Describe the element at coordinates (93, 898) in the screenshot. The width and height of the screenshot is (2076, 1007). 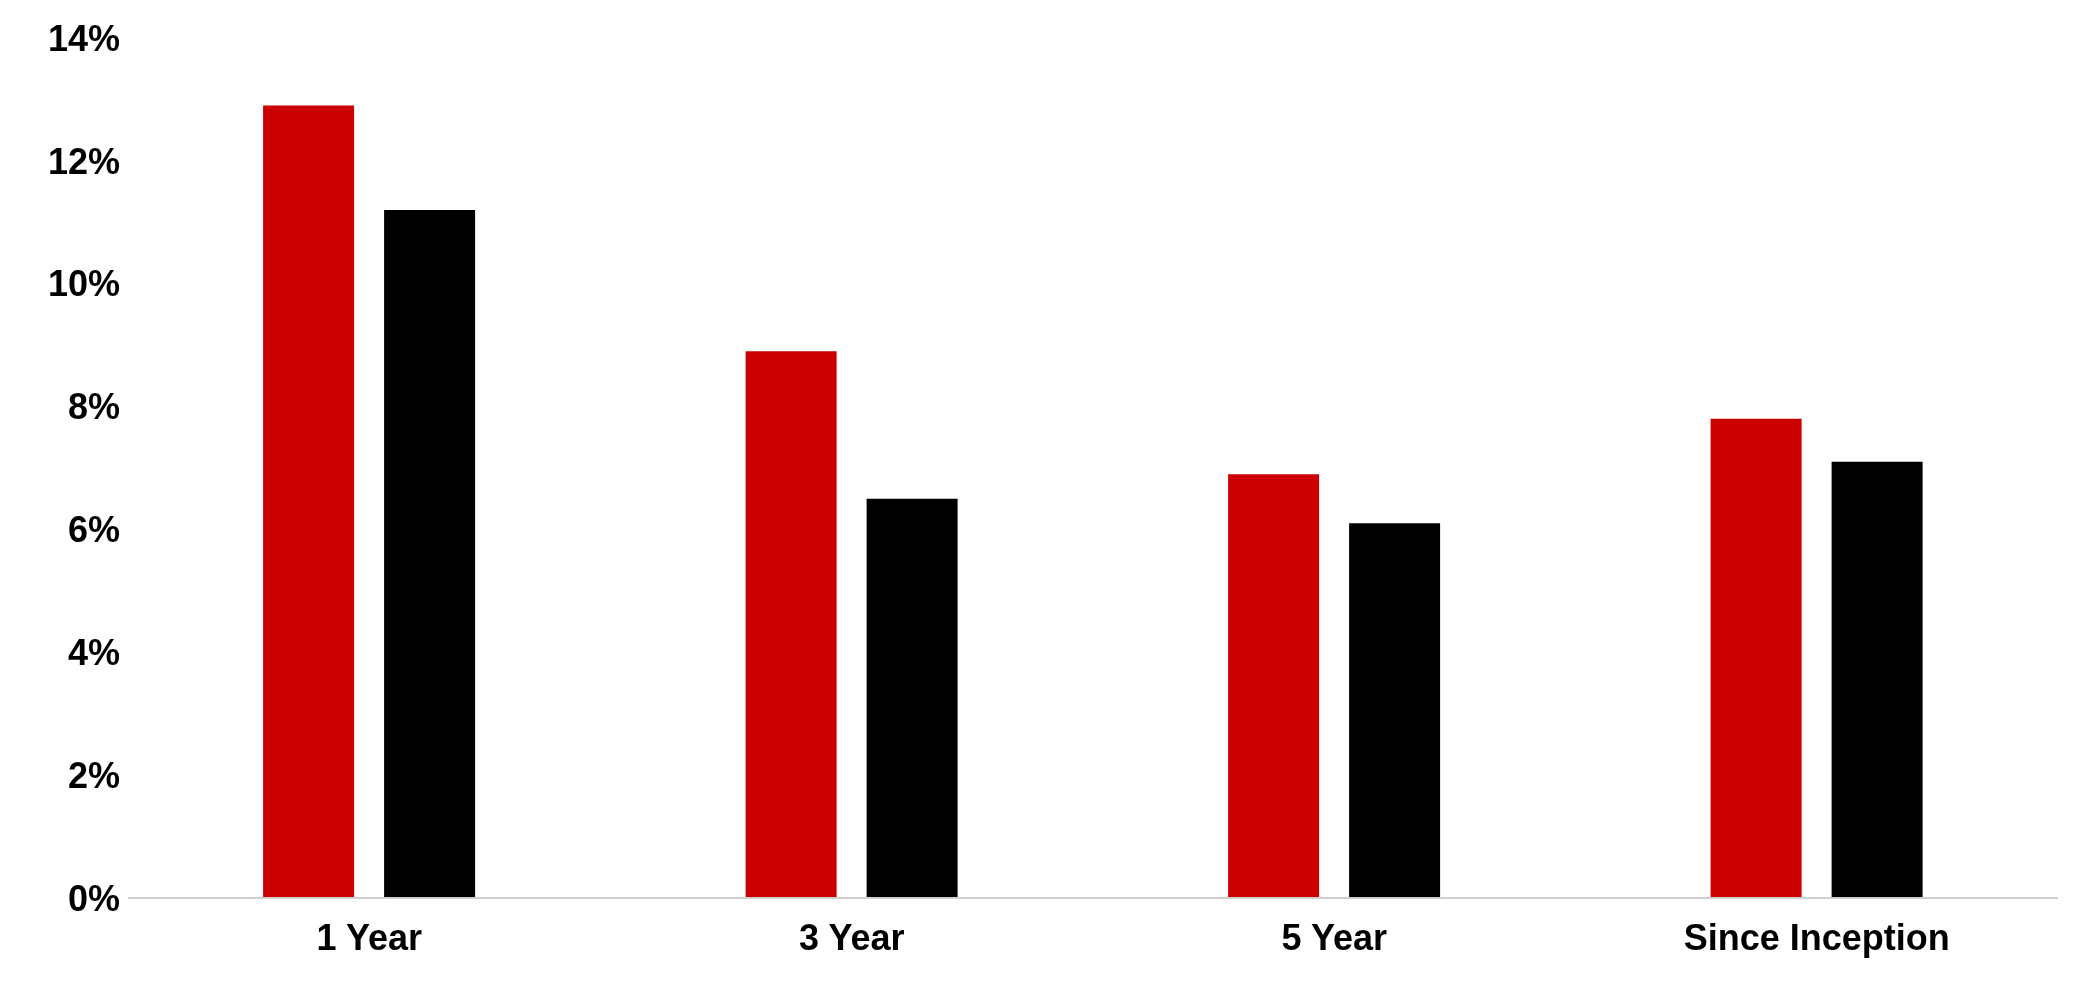
I see `y-tick-label: 0%` at that location.